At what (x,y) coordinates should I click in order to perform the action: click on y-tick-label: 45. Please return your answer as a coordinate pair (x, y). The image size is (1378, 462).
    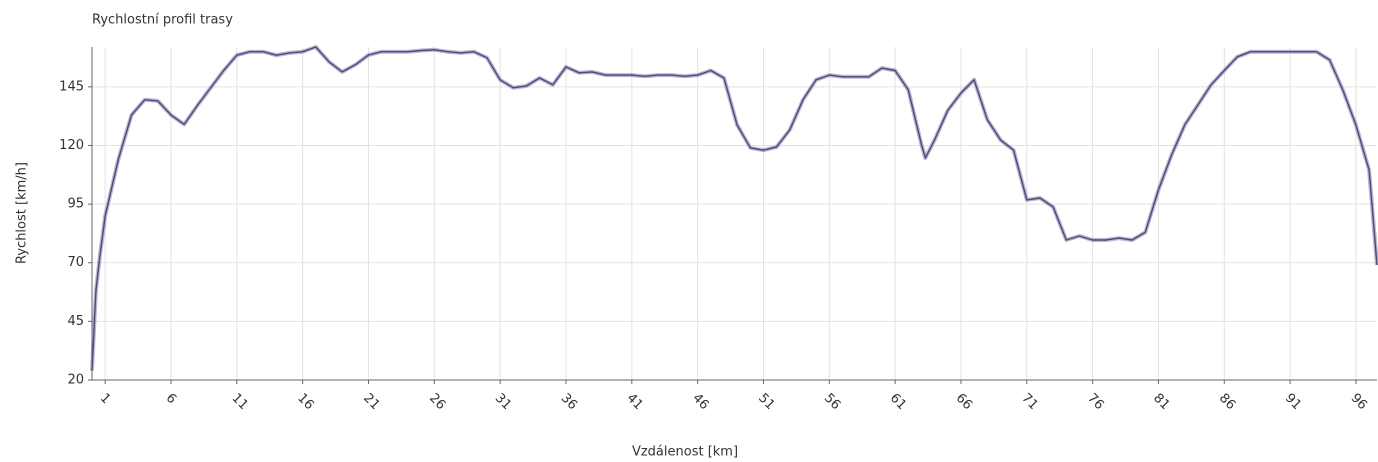
    Looking at the image, I should click on (75, 321).